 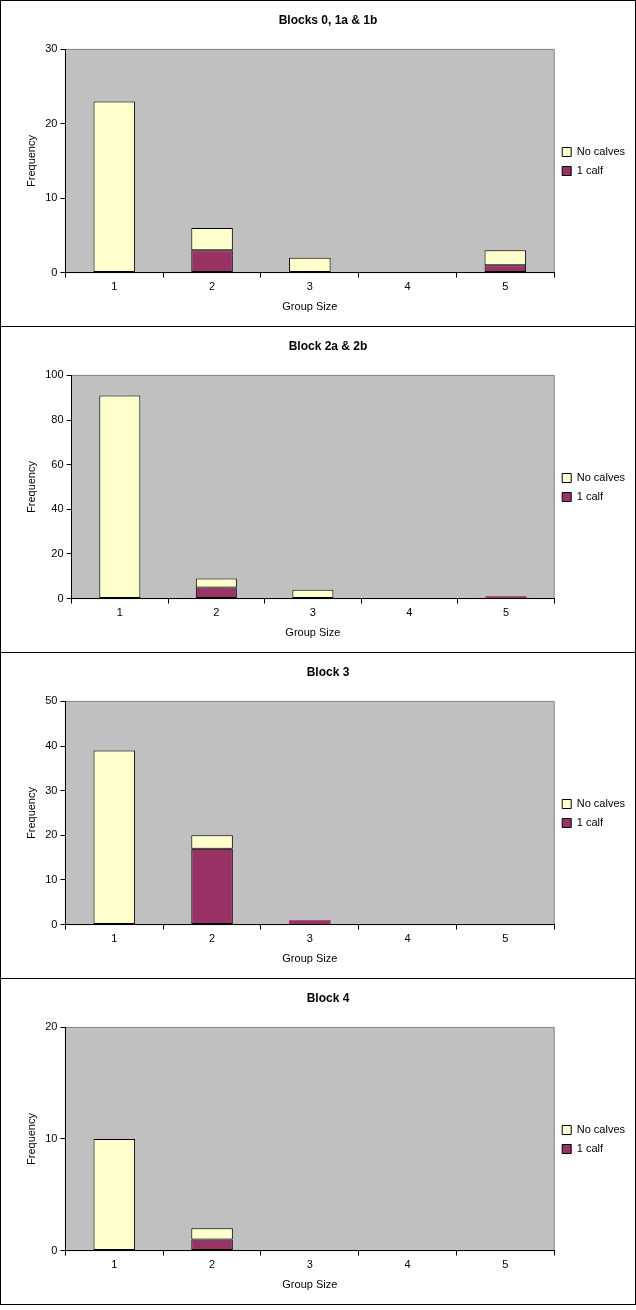 What do you see at coordinates (310, 922) in the screenshot?
I see `bar` at bounding box center [310, 922].